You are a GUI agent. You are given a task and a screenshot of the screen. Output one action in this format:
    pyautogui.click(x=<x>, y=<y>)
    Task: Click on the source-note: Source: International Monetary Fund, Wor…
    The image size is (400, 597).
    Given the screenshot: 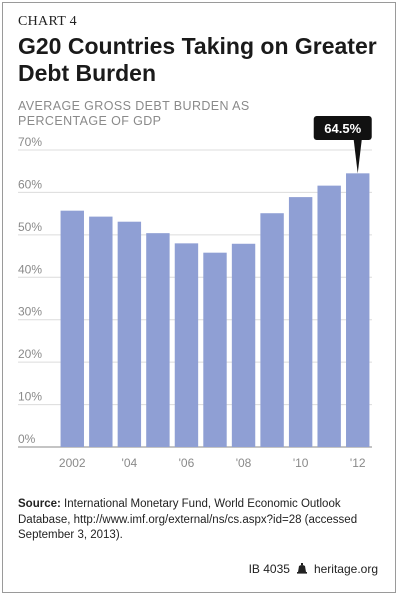 What is the action you would take?
    pyautogui.click(x=204, y=520)
    